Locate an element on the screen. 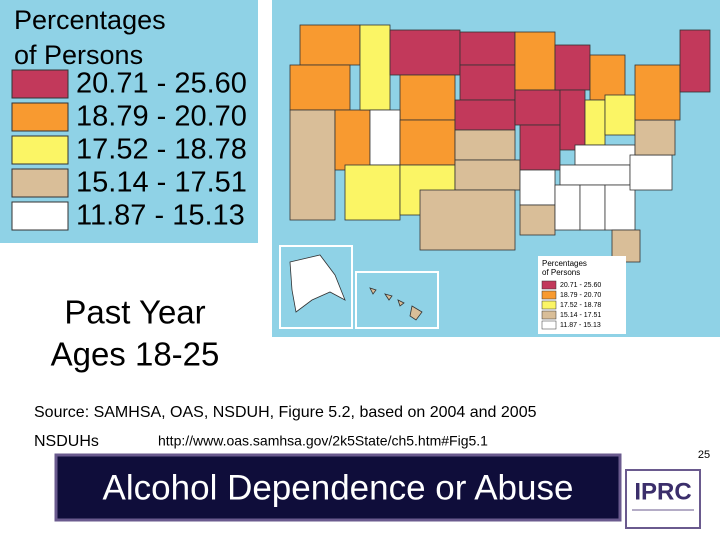 The width and height of the screenshot is (720, 540). logo-box is located at coordinates (663, 499).